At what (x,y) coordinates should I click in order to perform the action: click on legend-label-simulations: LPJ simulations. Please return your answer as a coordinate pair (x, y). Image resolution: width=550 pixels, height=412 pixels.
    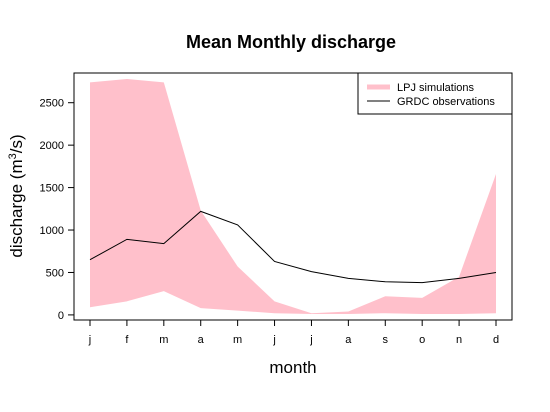
    Looking at the image, I should click on (436, 88).